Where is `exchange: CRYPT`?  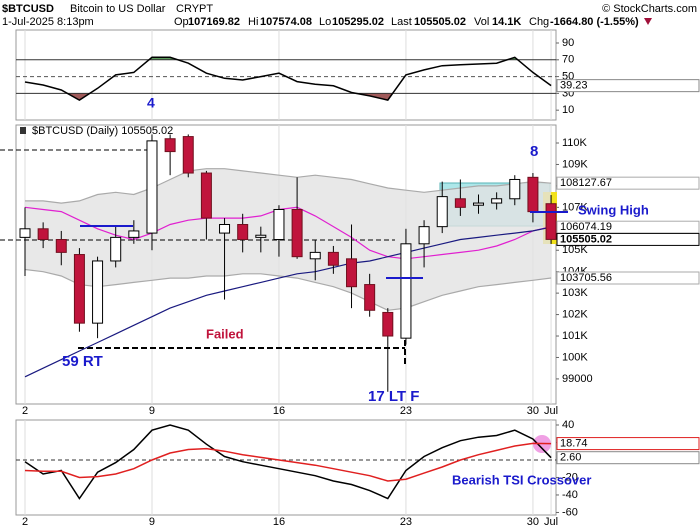 exchange: CRYPT is located at coordinates (194, 9).